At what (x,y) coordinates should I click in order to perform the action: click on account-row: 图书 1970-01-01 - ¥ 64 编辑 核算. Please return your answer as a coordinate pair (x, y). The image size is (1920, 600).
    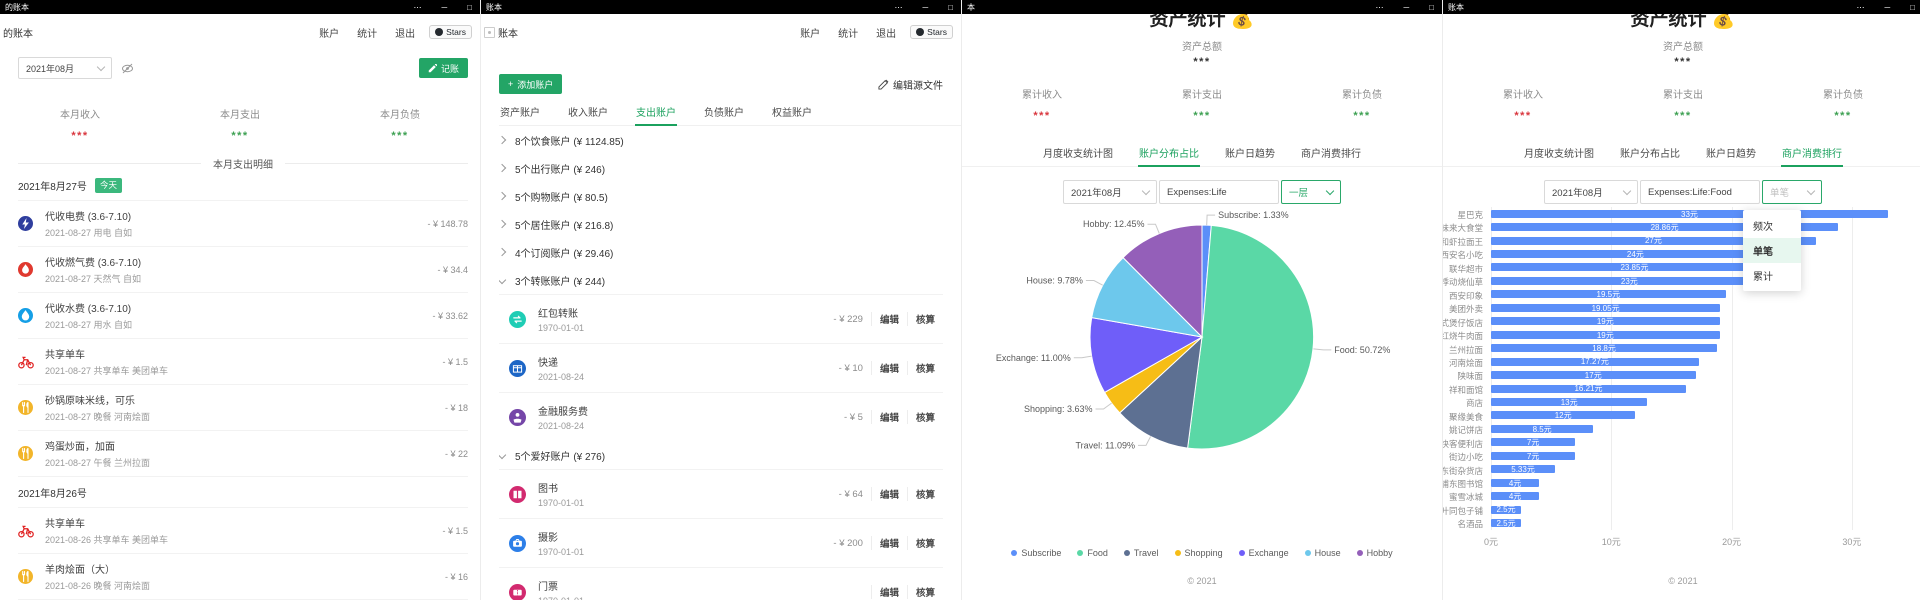
    Looking at the image, I should click on (721, 493).